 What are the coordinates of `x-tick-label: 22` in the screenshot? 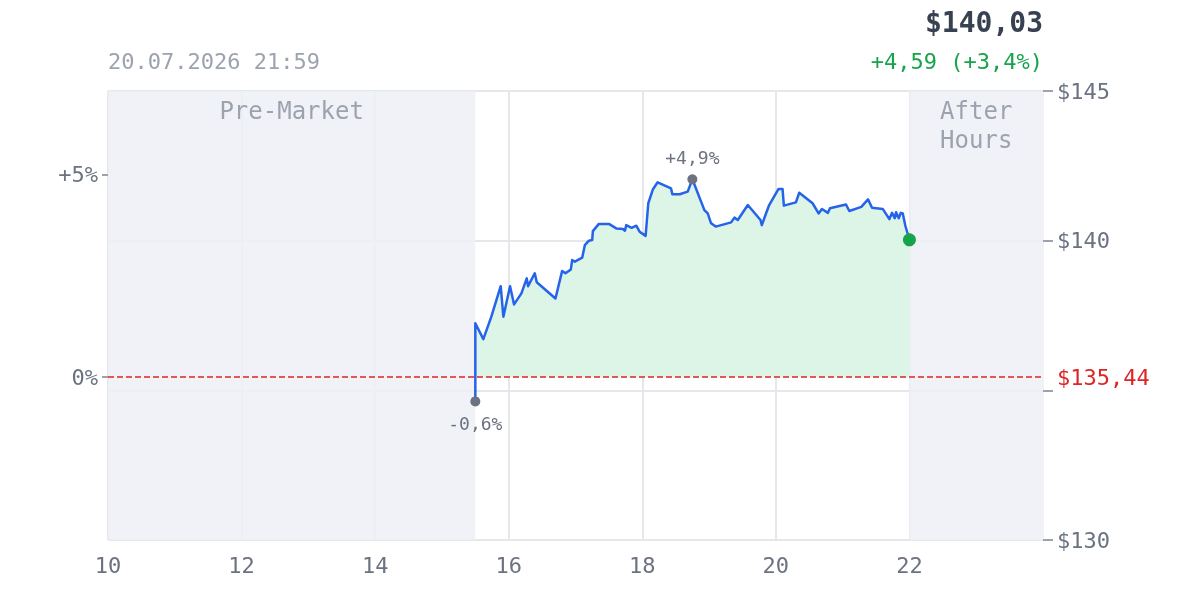 It's located at (909, 565).